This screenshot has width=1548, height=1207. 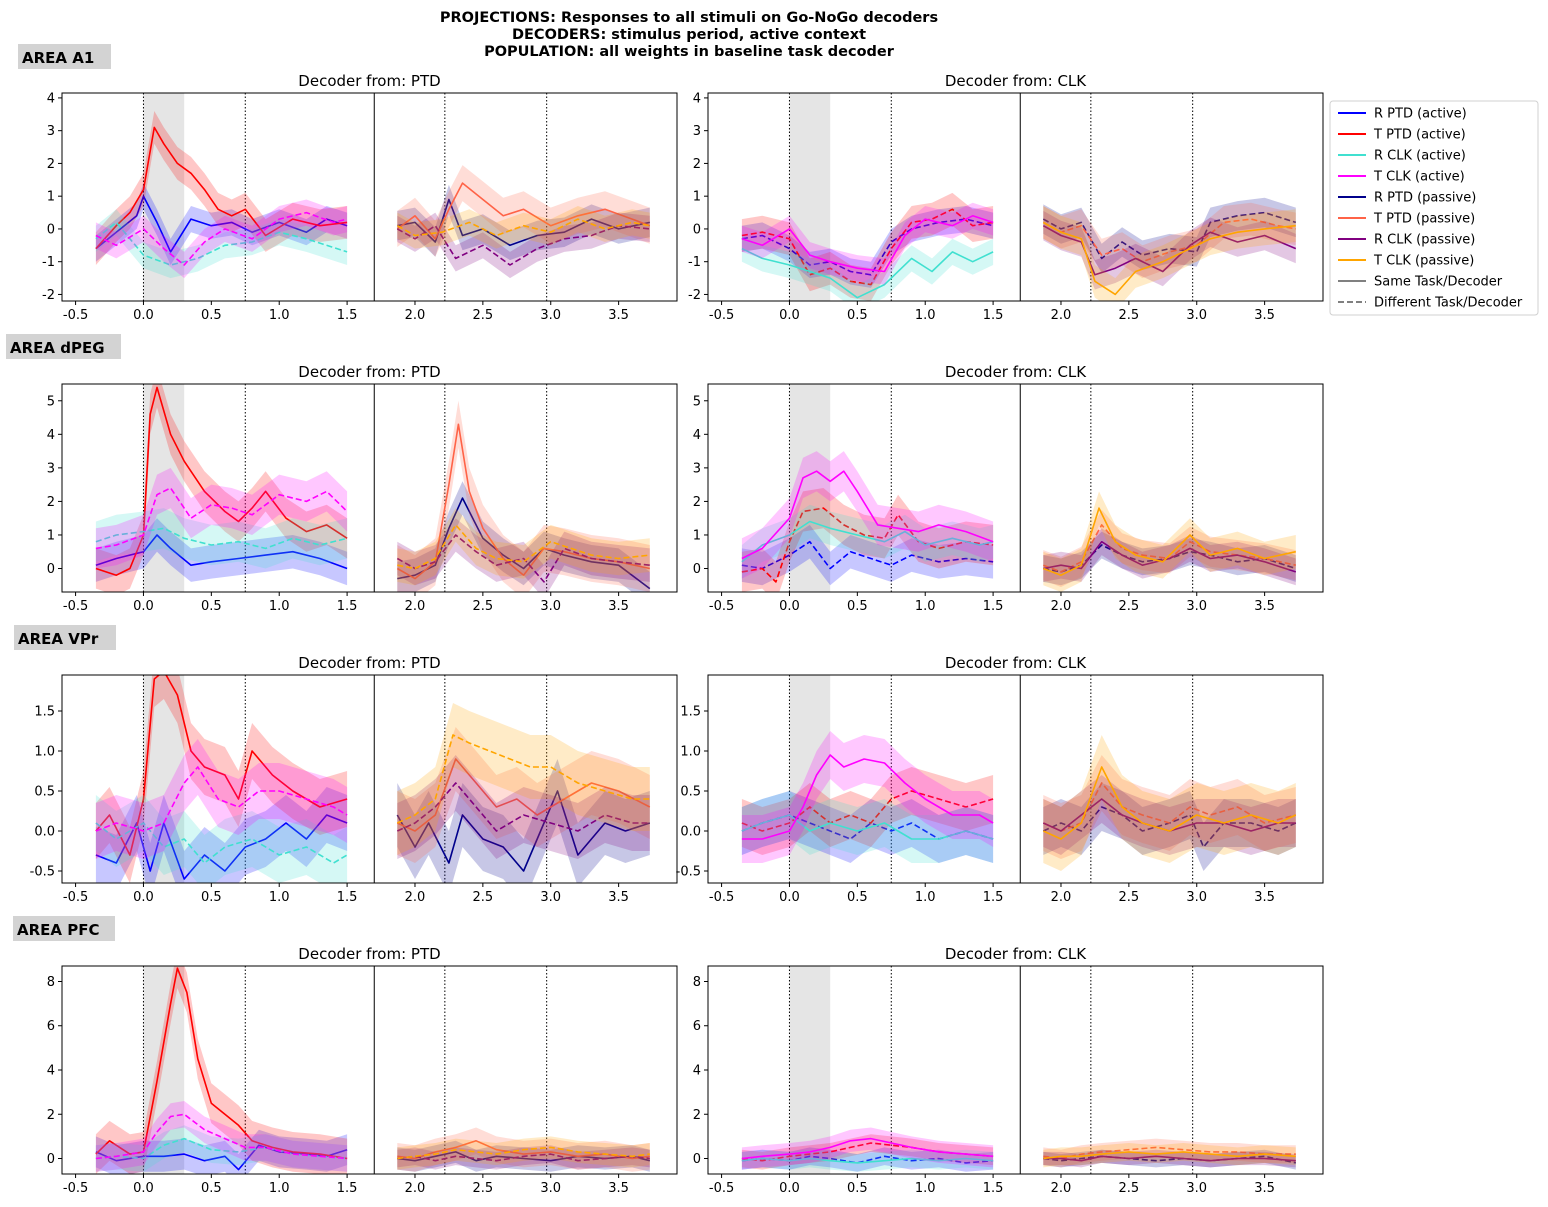 What do you see at coordinates (1016, 81) in the screenshot?
I see `panel-title: Decoder from: CLK` at bounding box center [1016, 81].